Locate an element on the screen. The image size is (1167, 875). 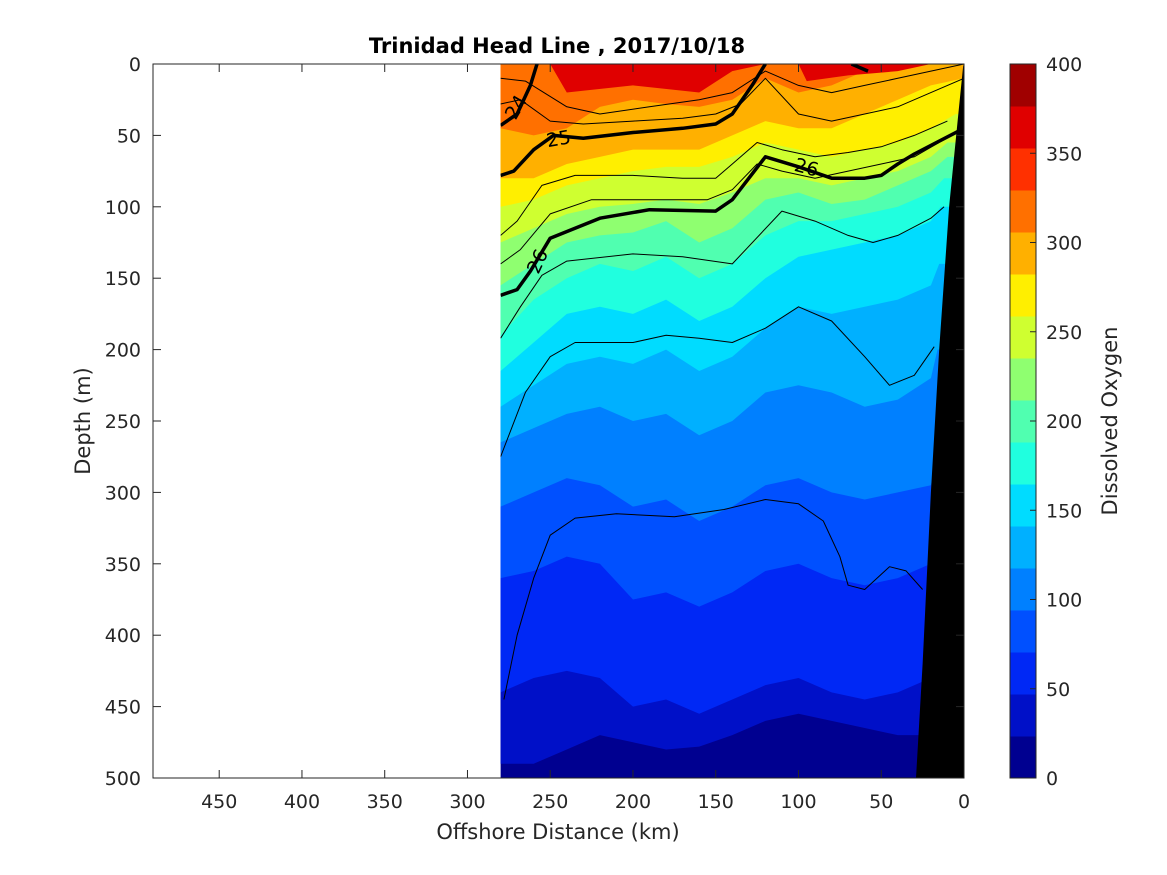
colorbar-tick-label-200: 200 is located at coordinates (1064, 422).